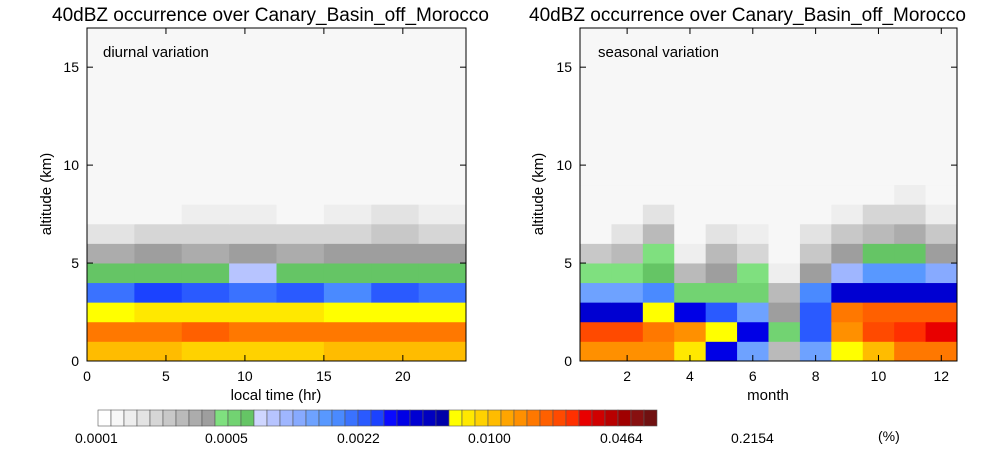 The width and height of the screenshot is (983, 472). I want to click on x-tick-label: 15, so click(324, 376).